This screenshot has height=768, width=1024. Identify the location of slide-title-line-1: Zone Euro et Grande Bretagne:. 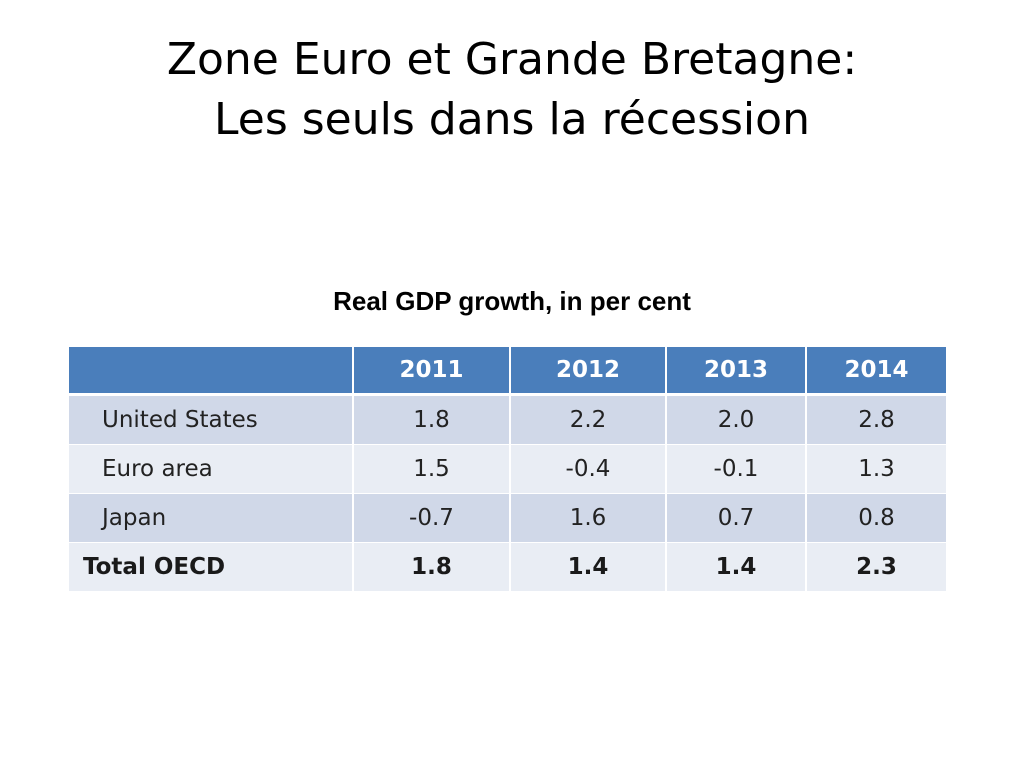
(512, 59).